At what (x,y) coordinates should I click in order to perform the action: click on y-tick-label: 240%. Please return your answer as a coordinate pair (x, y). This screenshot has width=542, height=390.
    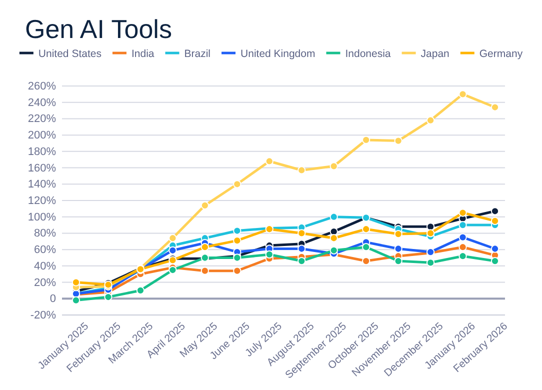
    Looking at the image, I should click on (42, 102).